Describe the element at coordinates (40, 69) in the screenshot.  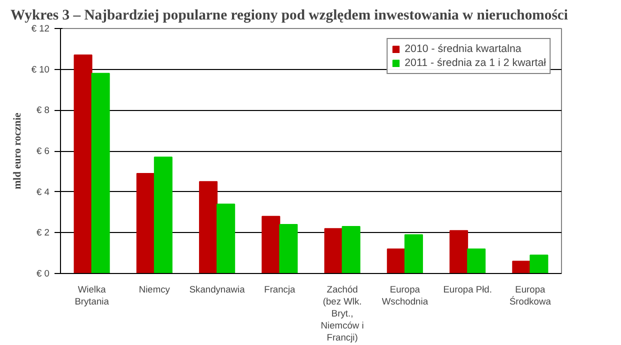
I see `y-tick-label: € 10` at that location.